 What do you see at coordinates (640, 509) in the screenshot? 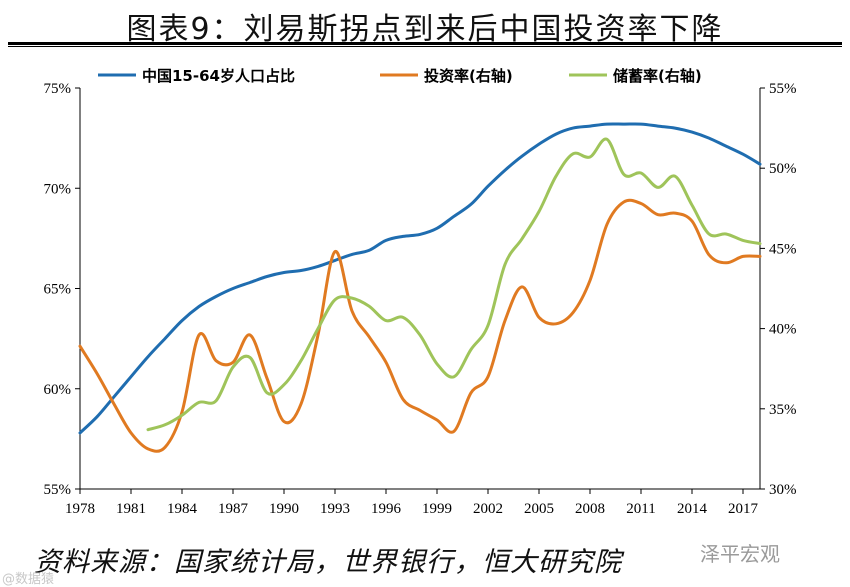
I see `x-tick-label: 2011` at bounding box center [640, 509].